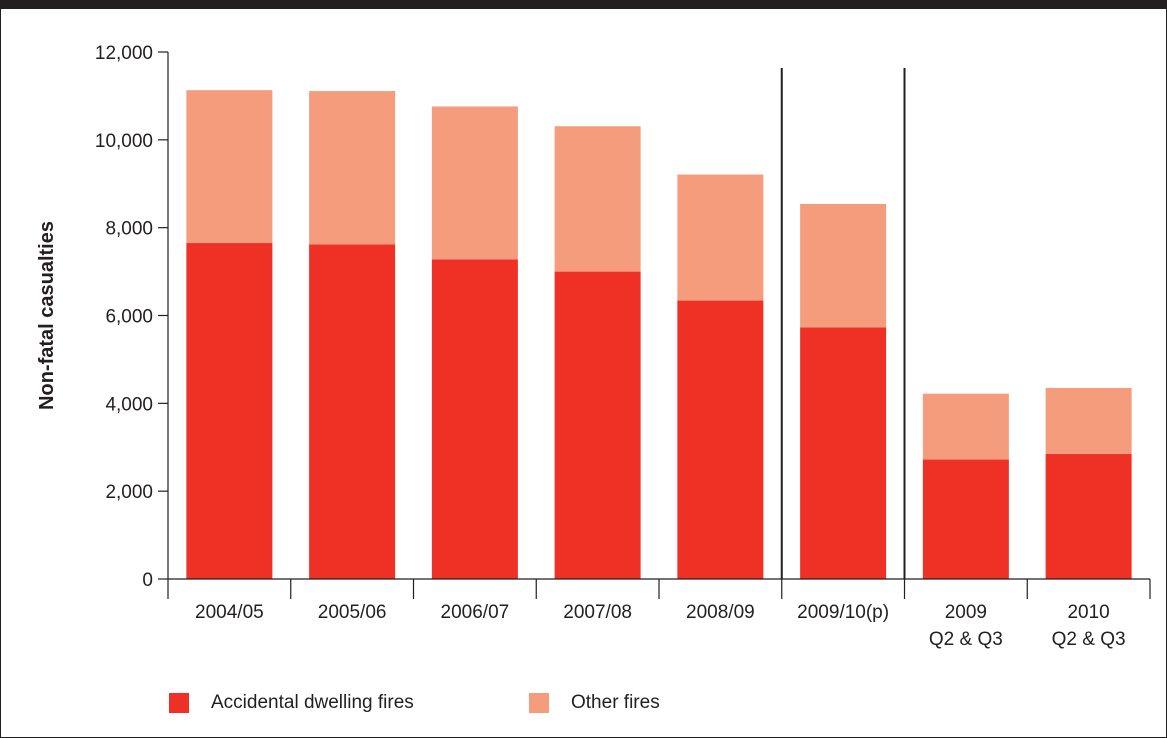  Describe the element at coordinates (1088, 612) in the screenshot. I see `x-tick-label-7-line-0: 2010` at that location.